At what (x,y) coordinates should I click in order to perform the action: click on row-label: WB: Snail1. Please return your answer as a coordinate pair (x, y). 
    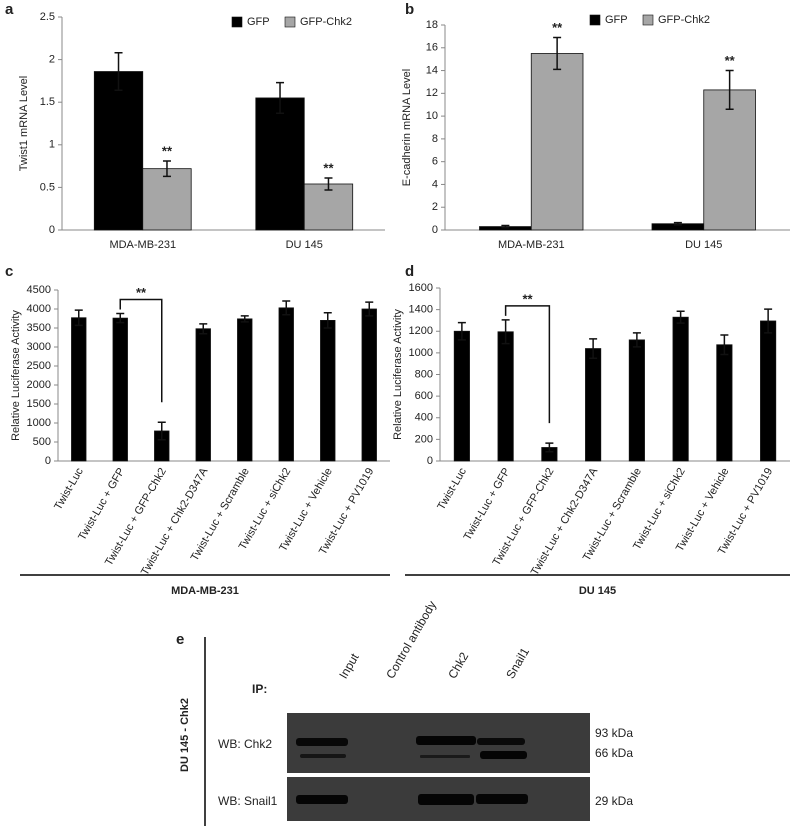
    Looking at the image, I should click on (248, 801).